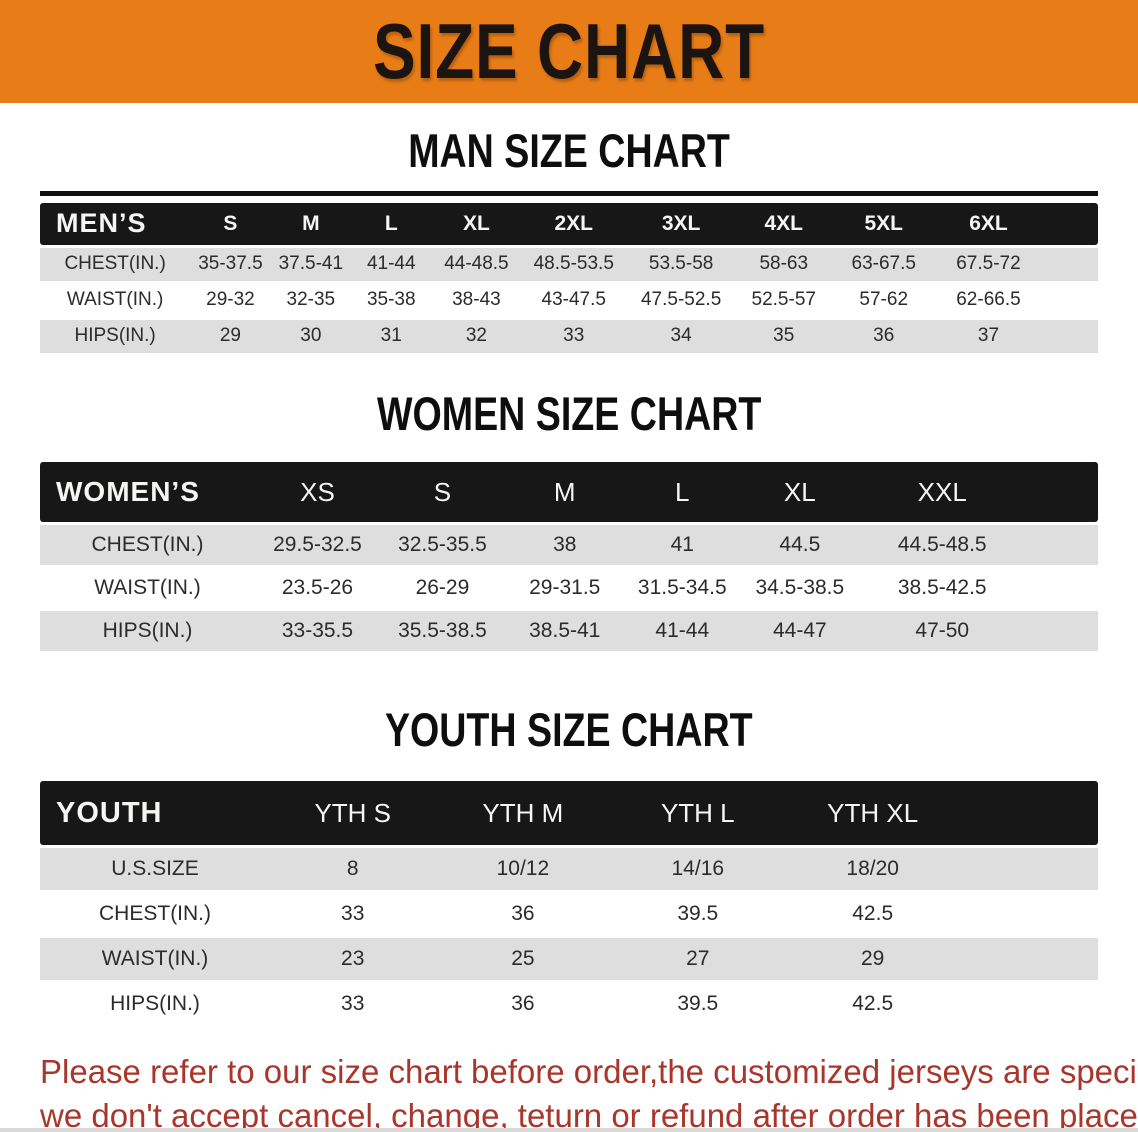  What do you see at coordinates (476, 264) in the screenshot?
I see `measurement-cell: 44-48.5` at bounding box center [476, 264].